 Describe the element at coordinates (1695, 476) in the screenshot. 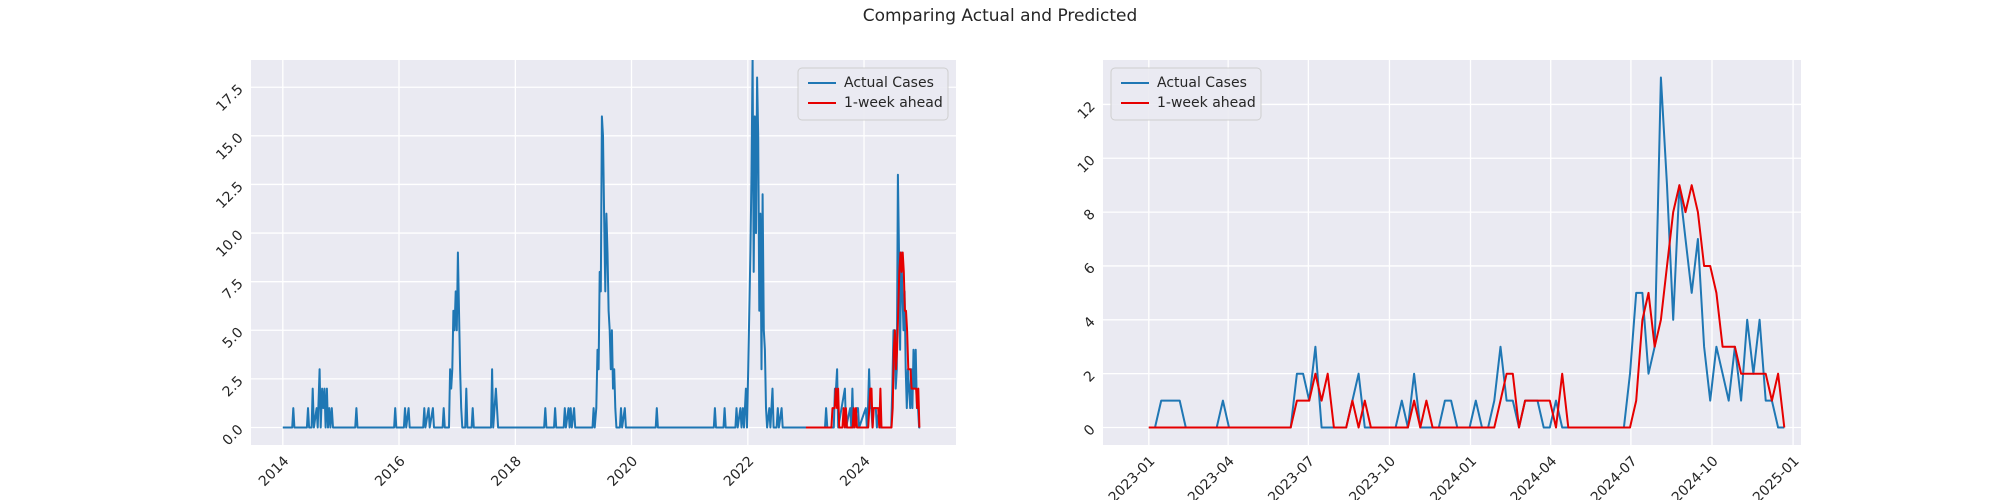

I see `x-tick-label: 2024-10` at that location.